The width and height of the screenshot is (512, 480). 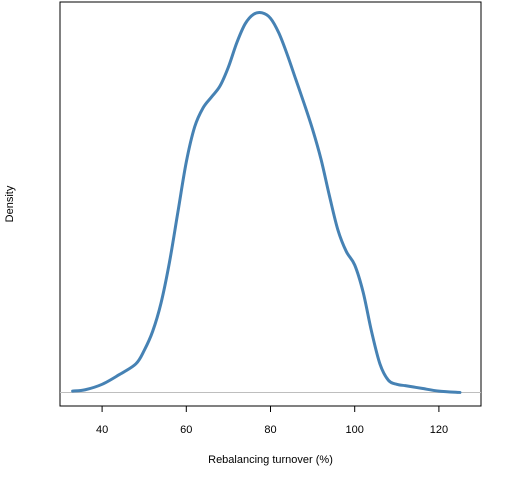 What do you see at coordinates (270, 430) in the screenshot?
I see `x-tick-label: 80` at bounding box center [270, 430].